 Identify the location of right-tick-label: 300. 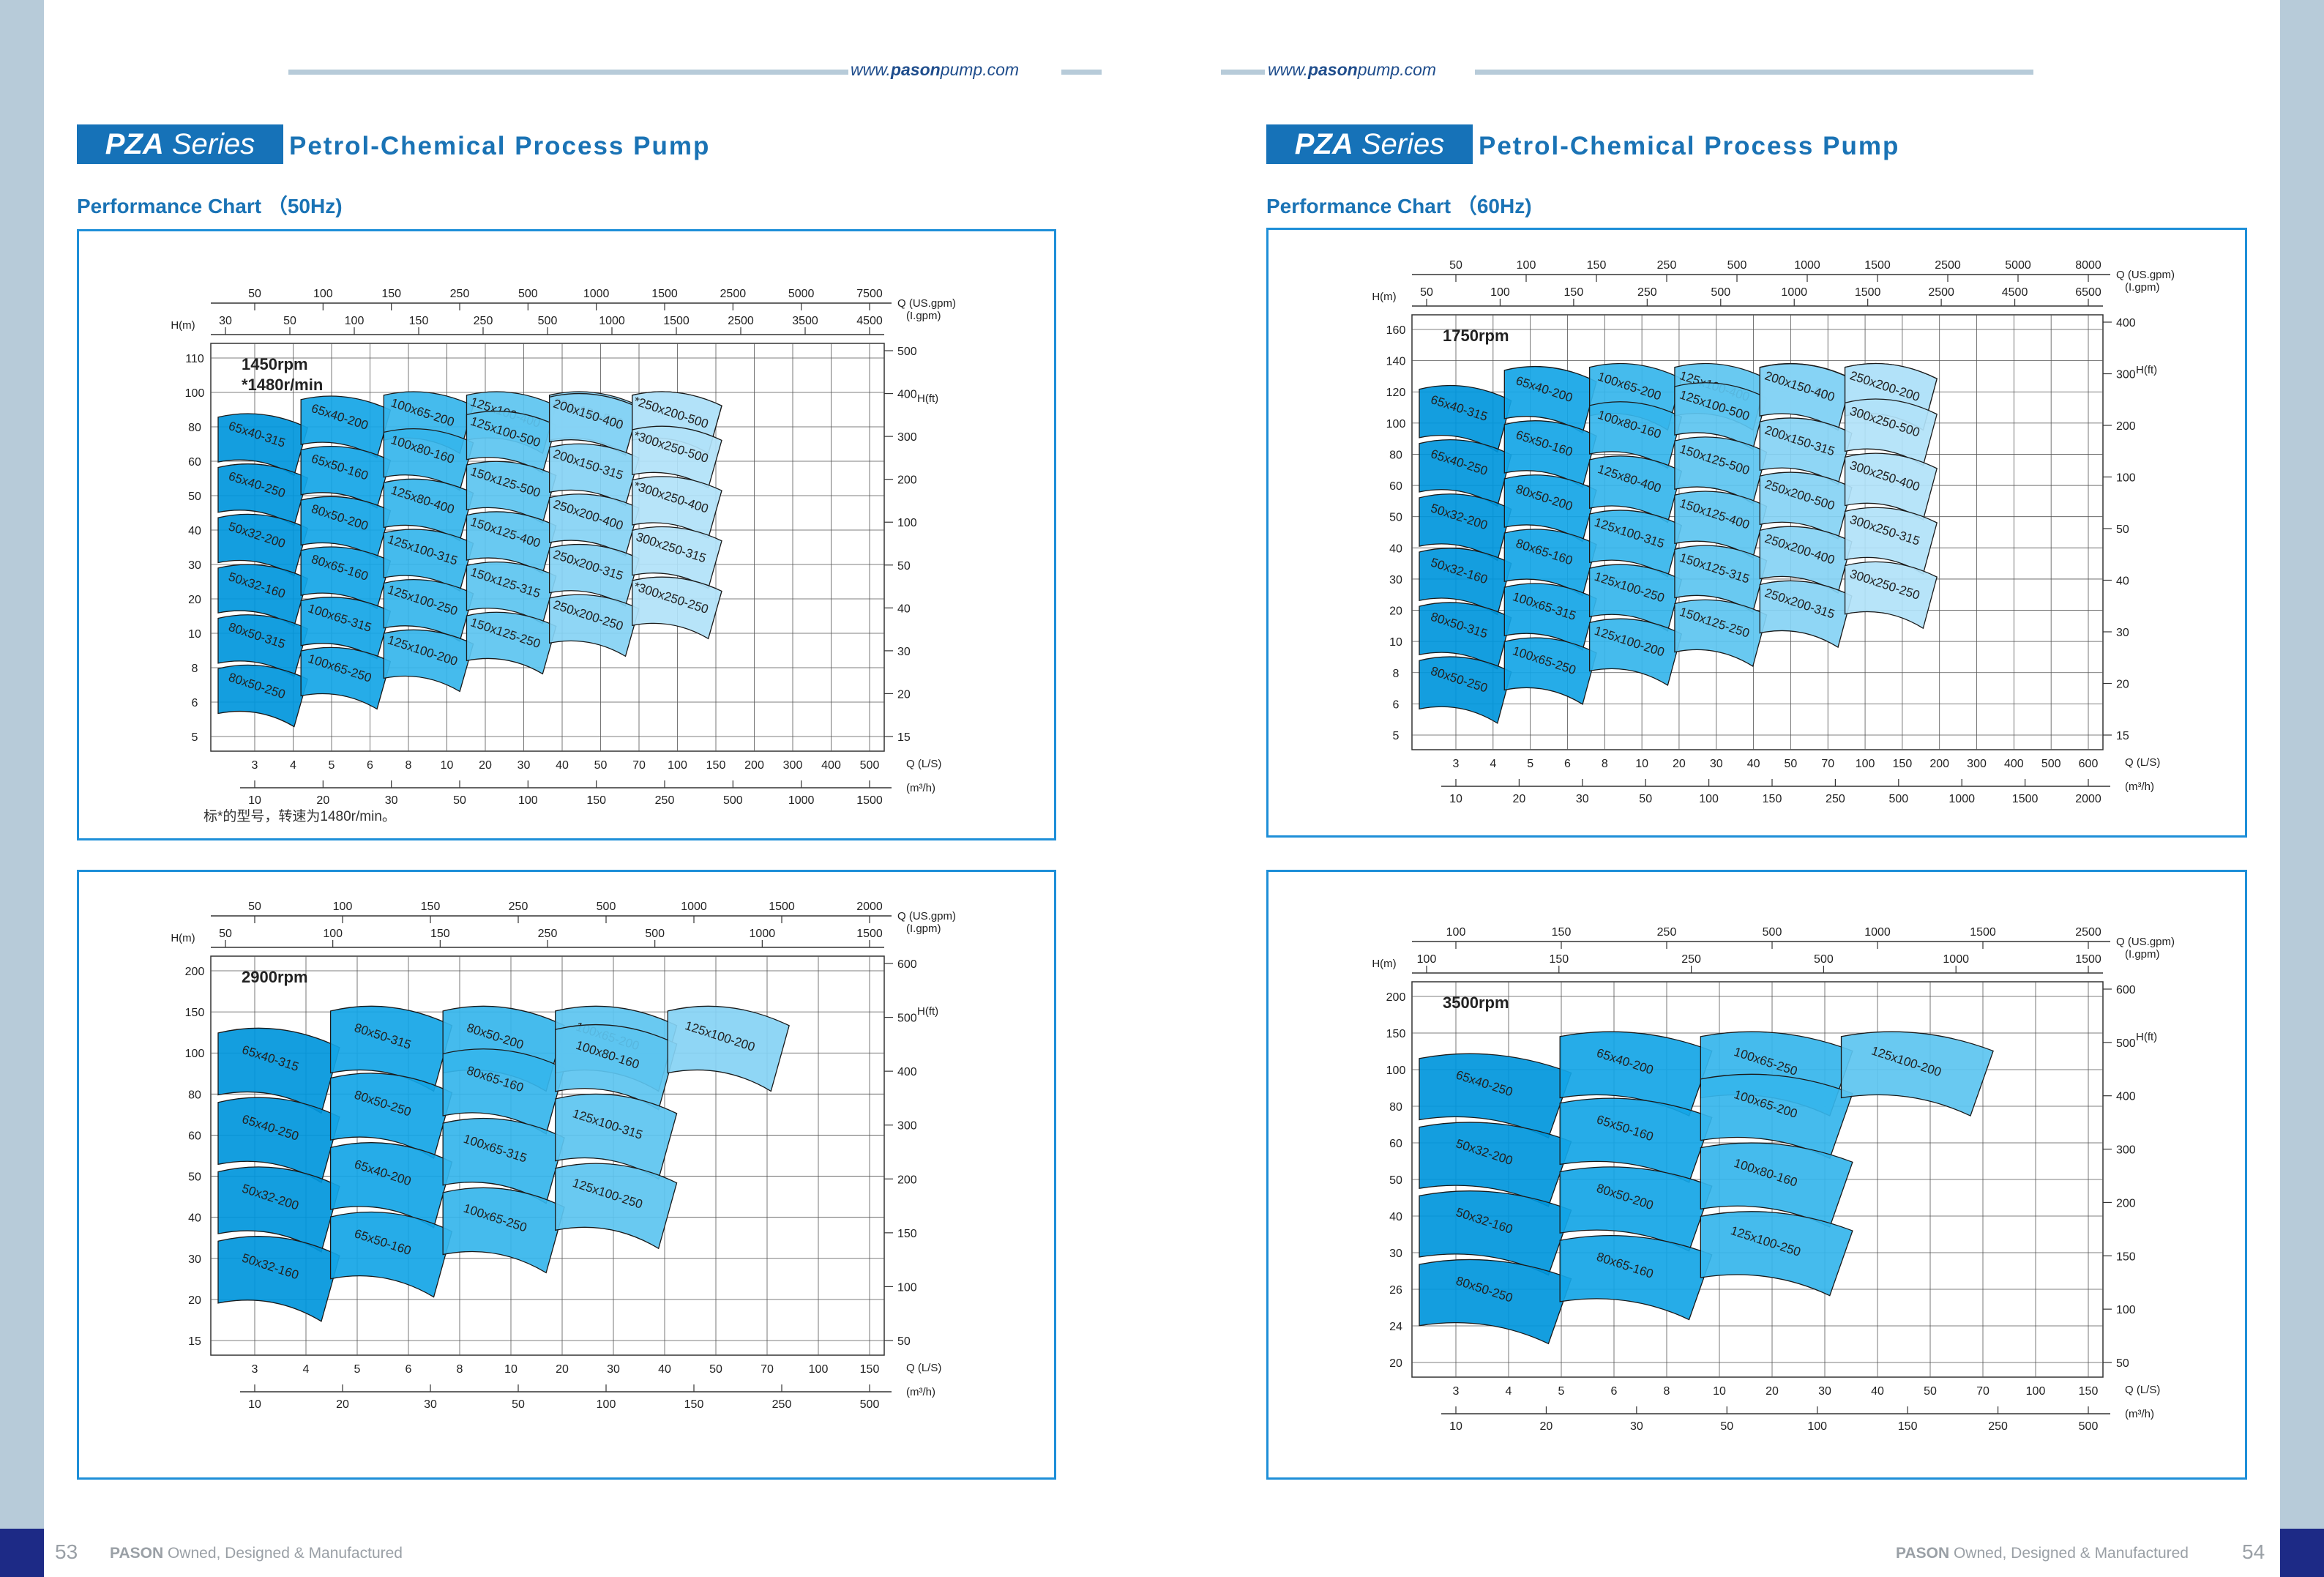
(907, 437).